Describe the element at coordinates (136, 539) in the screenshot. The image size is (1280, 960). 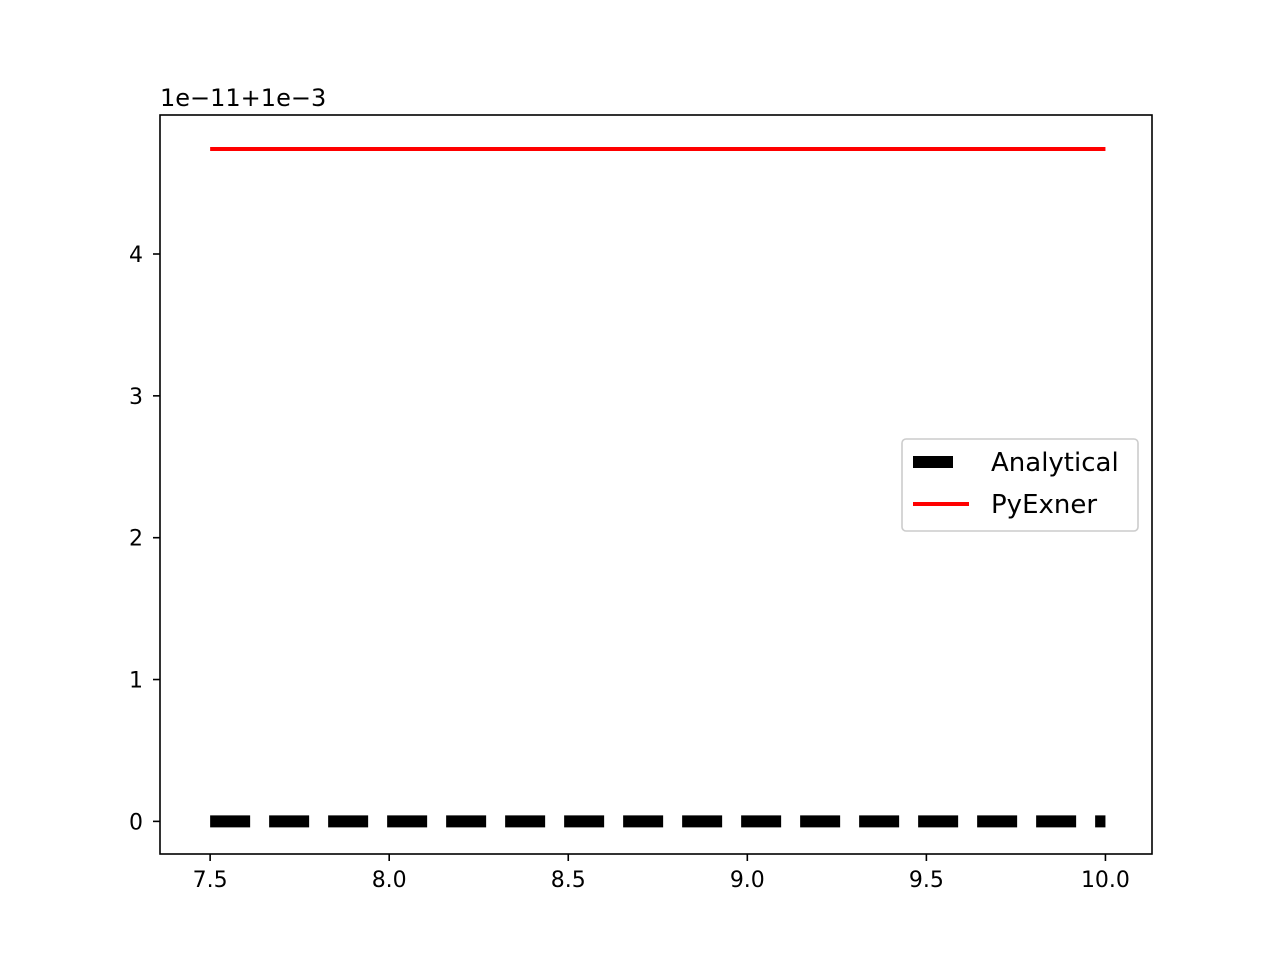
I see `y-tick-label: 2` at that location.